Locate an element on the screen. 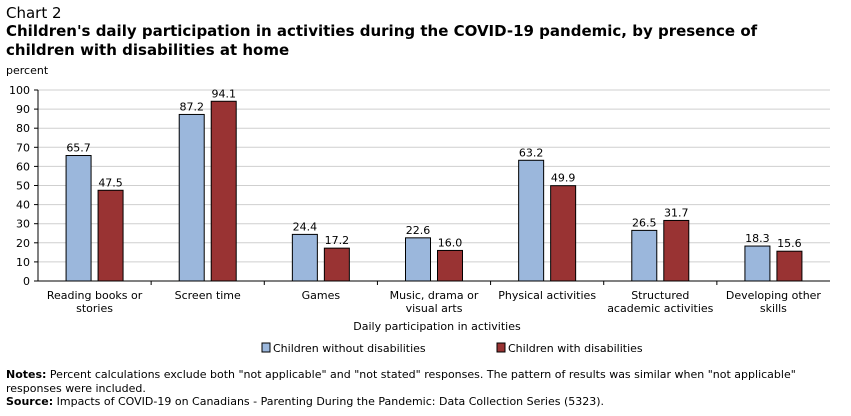  data-label: 22.6 is located at coordinates (418, 230).